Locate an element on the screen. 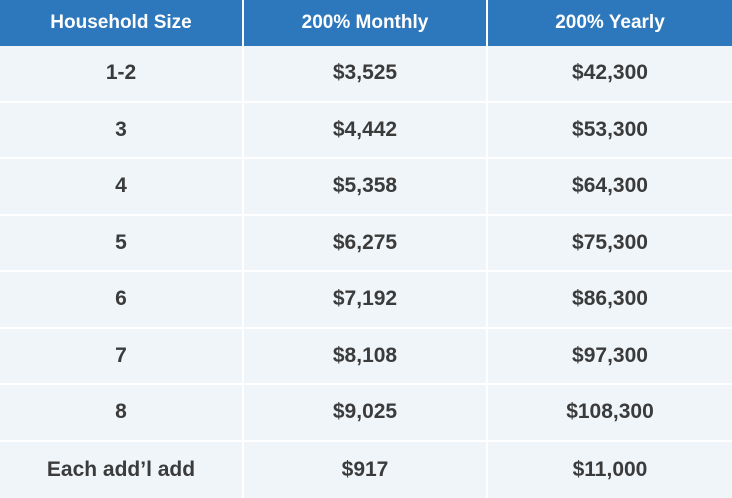 The height and width of the screenshot is (498, 732). cell-monthly-amount: $7,192 is located at coordinates (366, 300).